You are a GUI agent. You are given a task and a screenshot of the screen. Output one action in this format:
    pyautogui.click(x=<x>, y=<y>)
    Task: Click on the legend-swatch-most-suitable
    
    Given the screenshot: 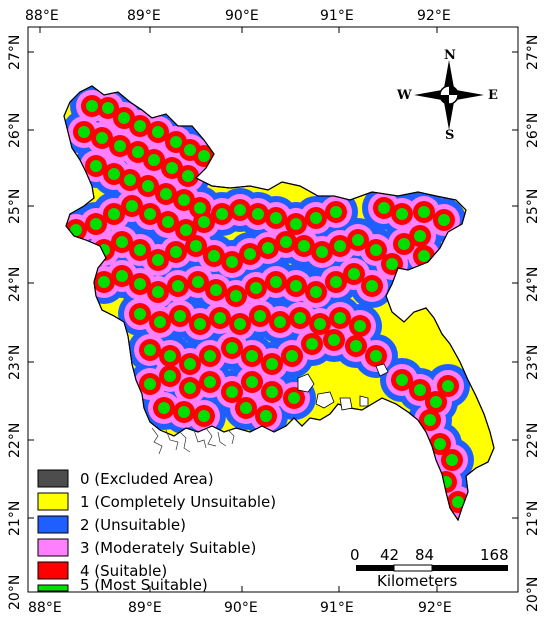 What is the action you would take?
    pyautogui.click(x=53, y=588)
    